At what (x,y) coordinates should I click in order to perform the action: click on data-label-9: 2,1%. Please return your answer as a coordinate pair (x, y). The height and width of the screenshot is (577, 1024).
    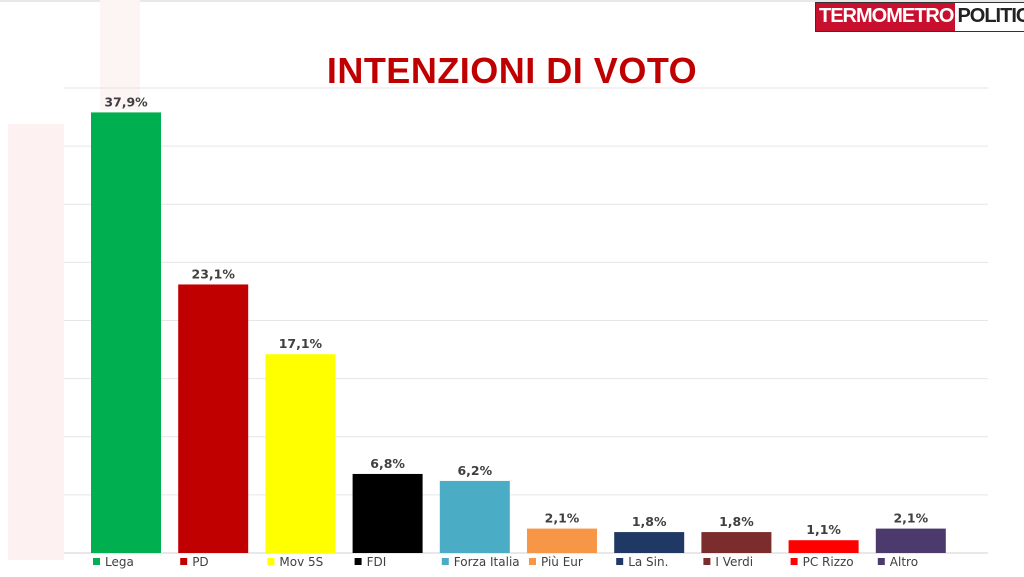
    Looking at the image, I should click on (910, 518).